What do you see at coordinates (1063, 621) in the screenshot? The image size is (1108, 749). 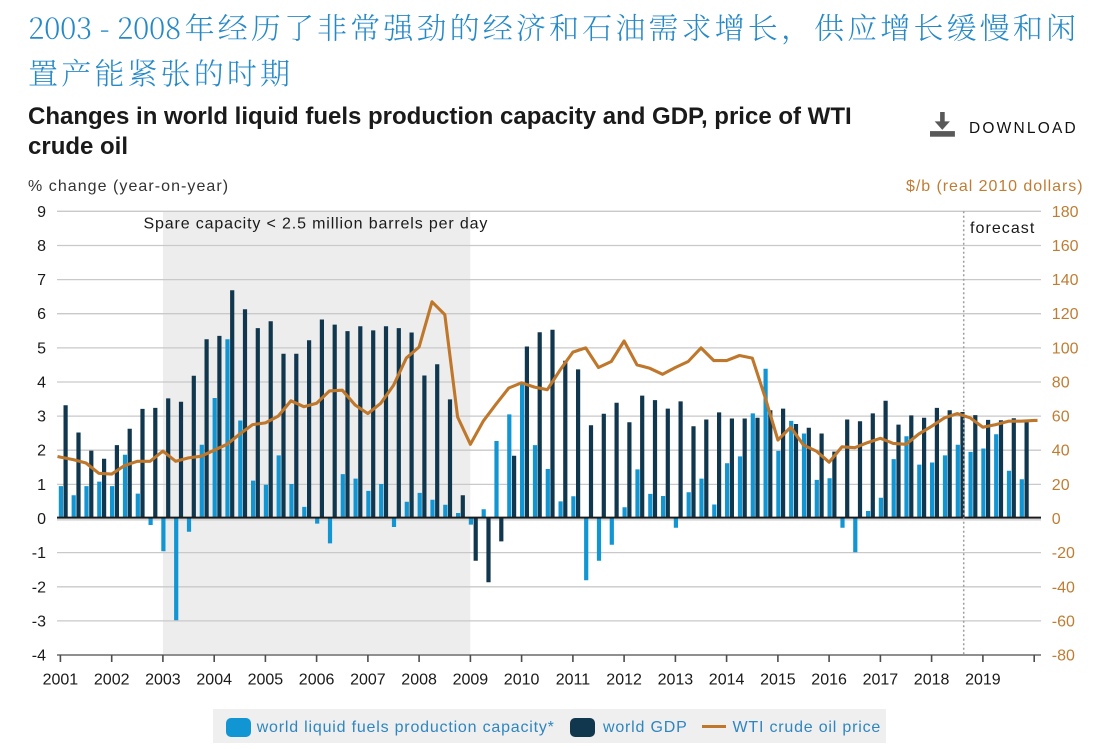 I see `svg-text: -60` at bounding box center [1063, 621].